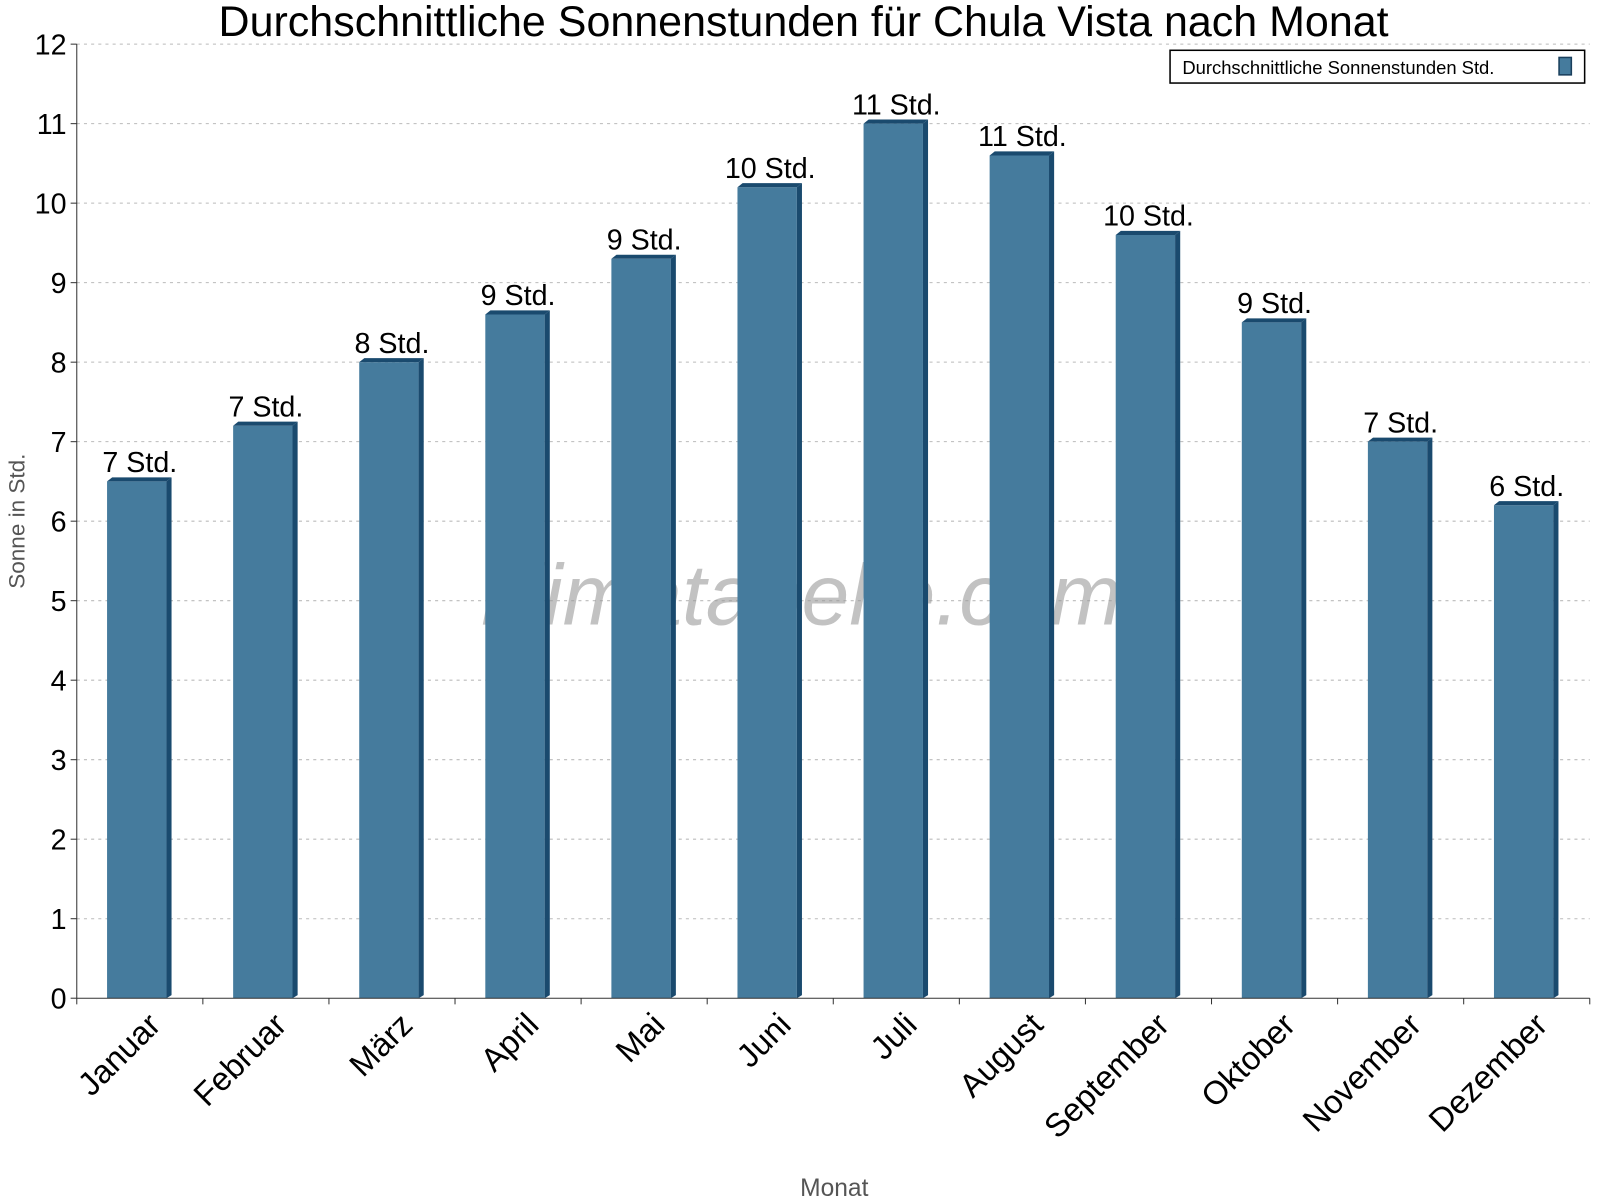  I want to click on y-tick-label: 7, so click(59, 443).